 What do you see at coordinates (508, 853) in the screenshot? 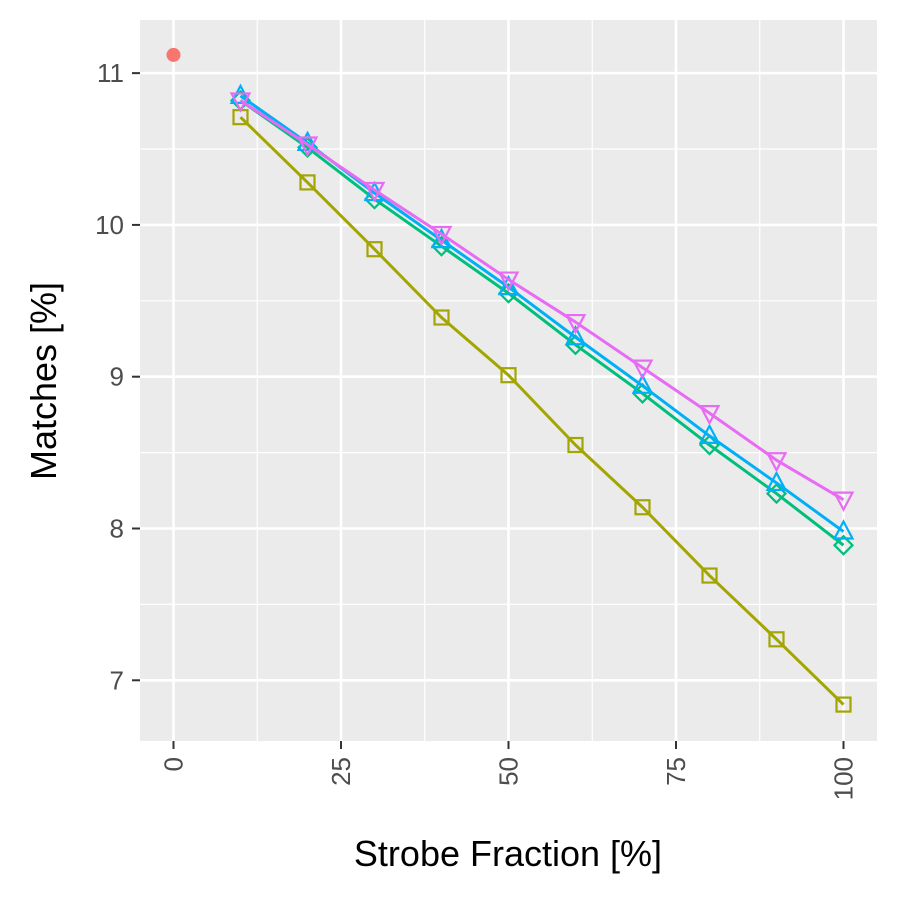
I see `x-axis-title: Strobe Fraction [%]` at bounding box center [508, 853].